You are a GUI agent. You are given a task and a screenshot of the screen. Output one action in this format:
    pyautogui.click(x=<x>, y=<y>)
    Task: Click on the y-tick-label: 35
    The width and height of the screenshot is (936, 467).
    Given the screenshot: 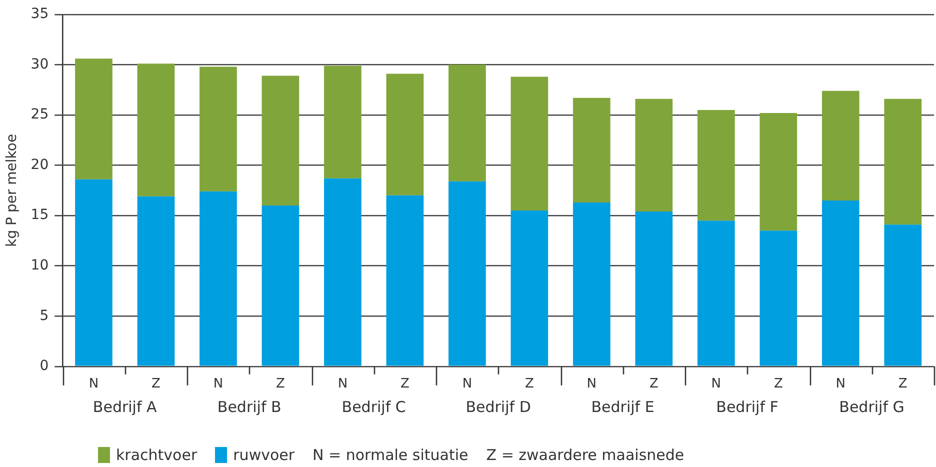 What is the action you would take?
    pyautogui.click(x=39, y=14)
    